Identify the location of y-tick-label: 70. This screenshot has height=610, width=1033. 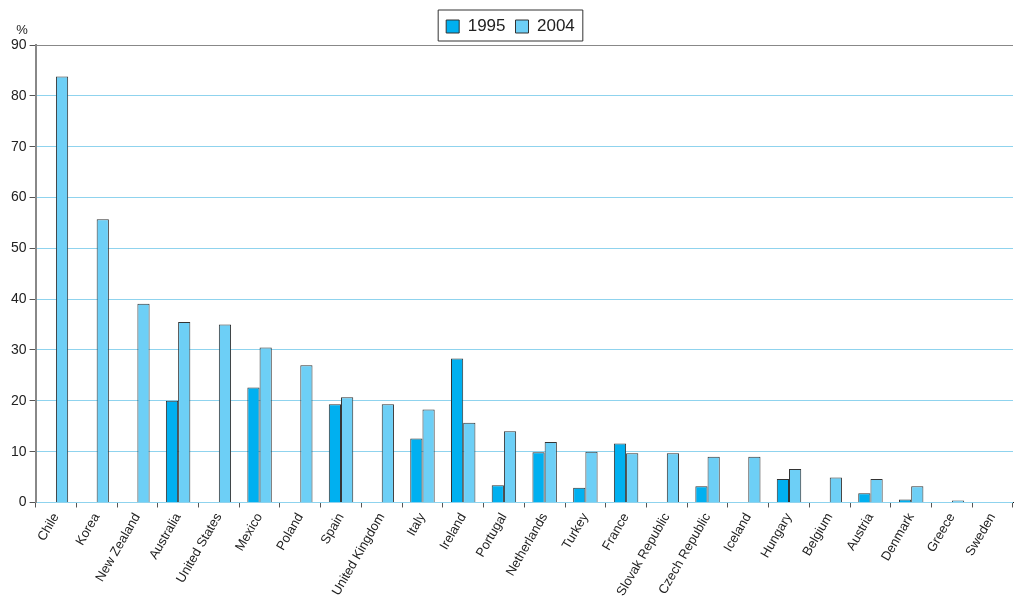
(18, 145).